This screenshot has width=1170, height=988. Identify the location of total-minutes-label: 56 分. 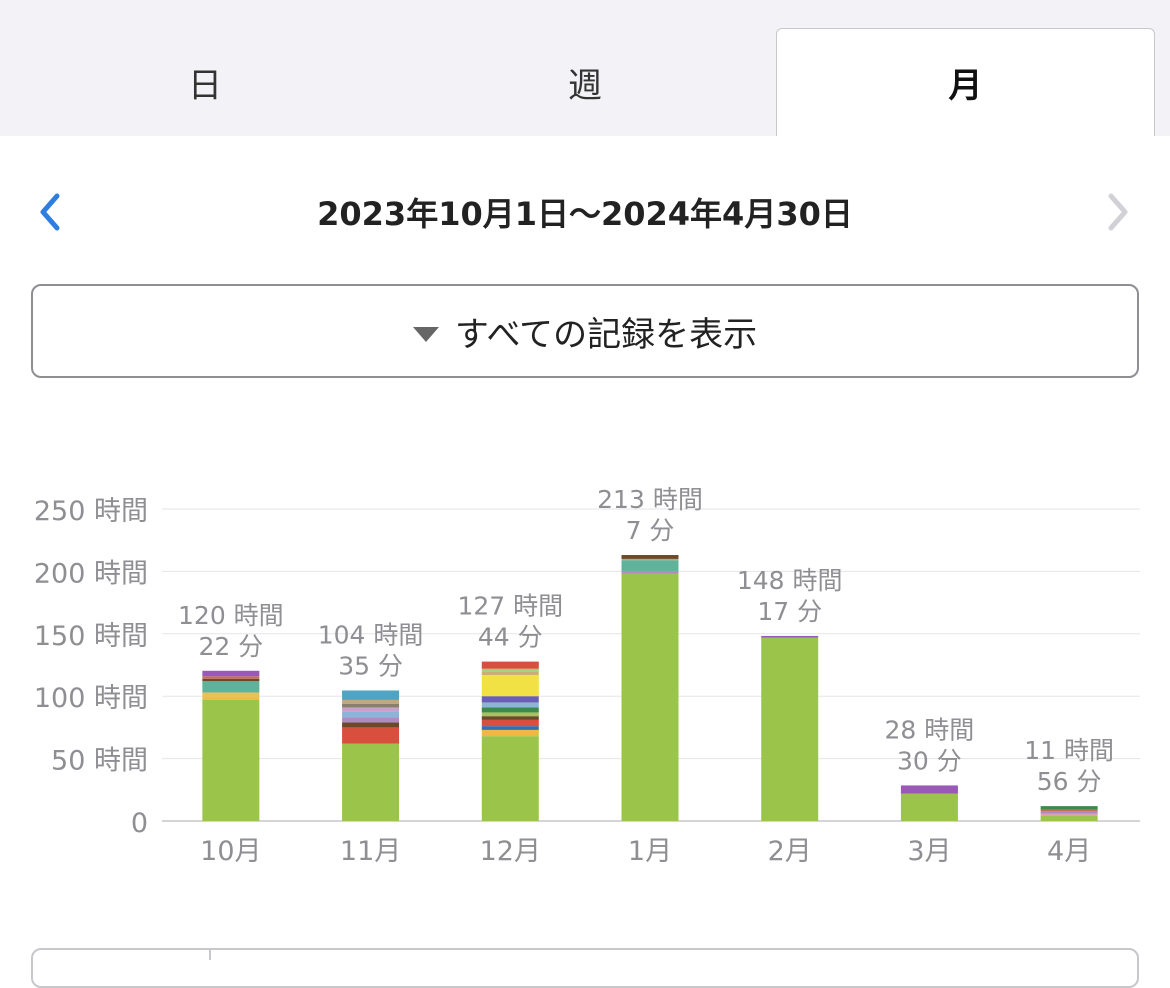
(1069, 781).